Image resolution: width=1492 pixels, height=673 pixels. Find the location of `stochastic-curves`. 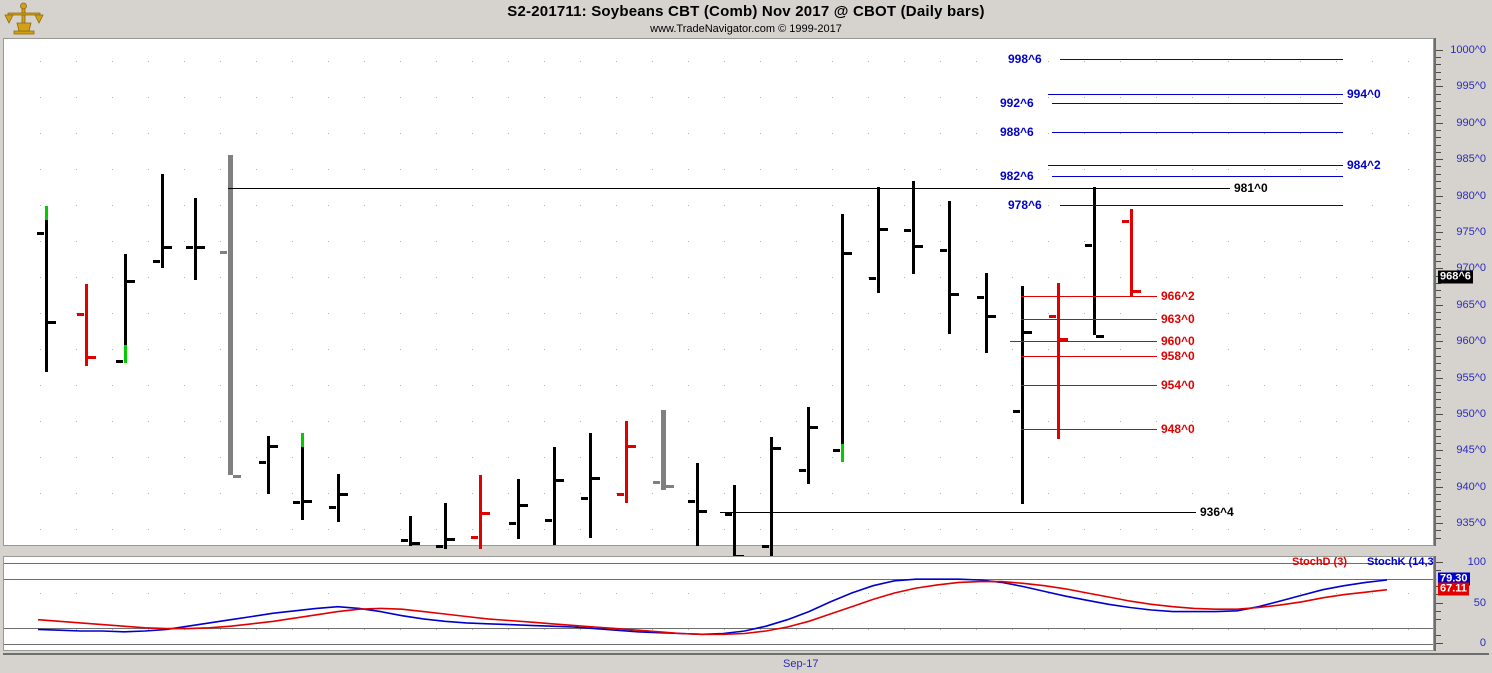

stochastic-curves is located at coordinates (712, 607).